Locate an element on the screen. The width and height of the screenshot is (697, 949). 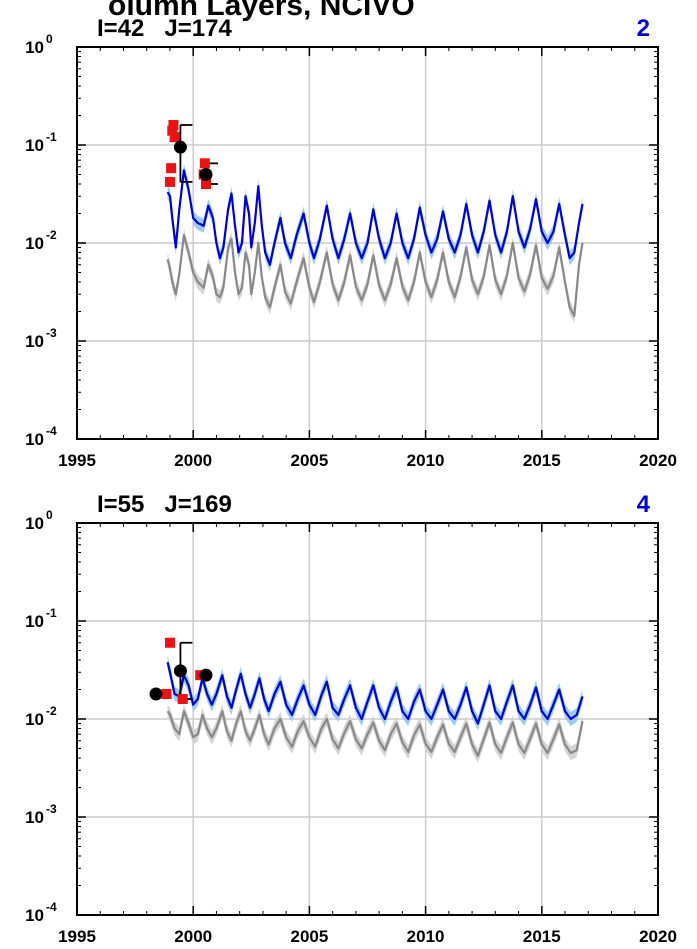
figure-title-fragment: olumn Layers, NCIVO is located at coordinates (261, 11).